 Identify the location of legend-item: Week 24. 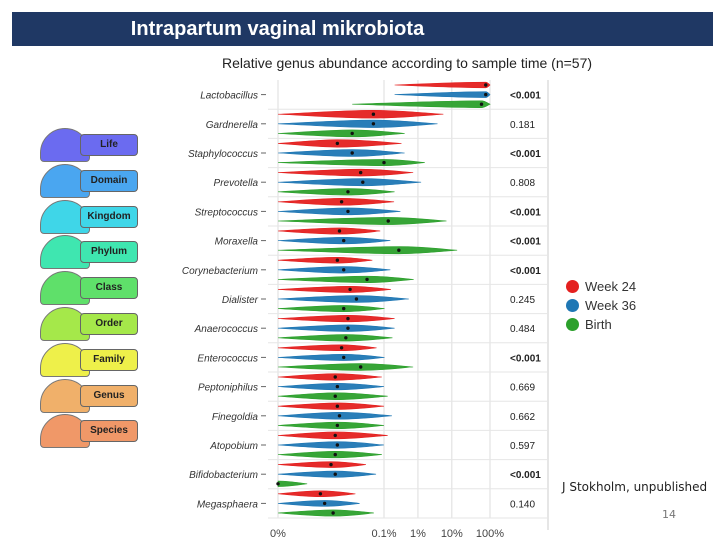
(601, 286).